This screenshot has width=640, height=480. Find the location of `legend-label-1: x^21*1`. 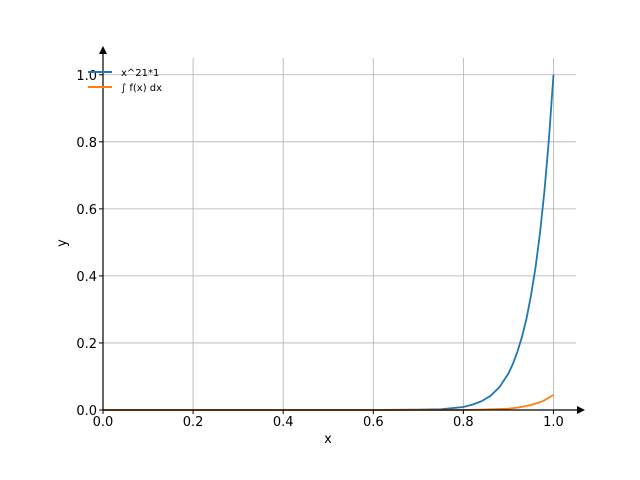

legend-label-1: x^21*1 is located at coordinates (140, 73).